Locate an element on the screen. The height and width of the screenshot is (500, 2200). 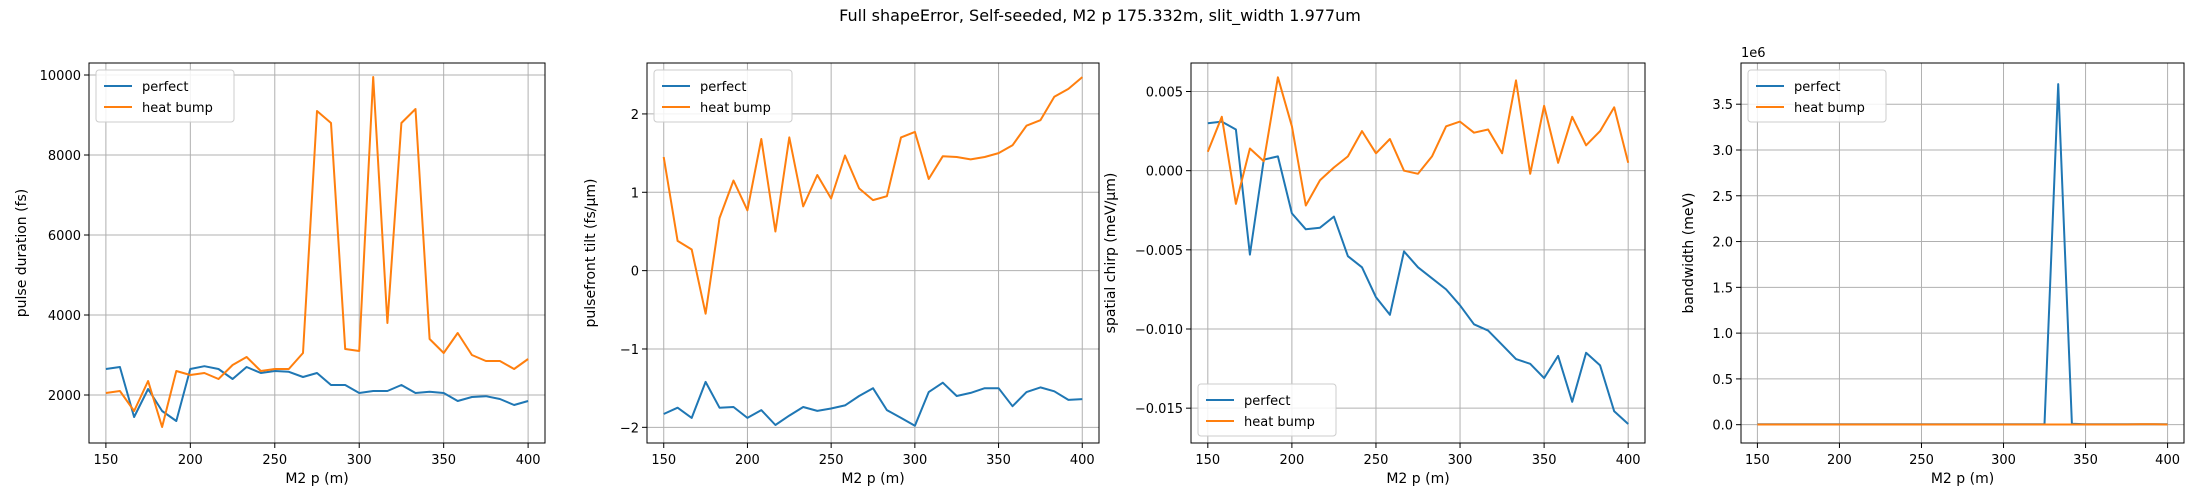
y-tick-label: 2 is located at coordinates (635, 115).